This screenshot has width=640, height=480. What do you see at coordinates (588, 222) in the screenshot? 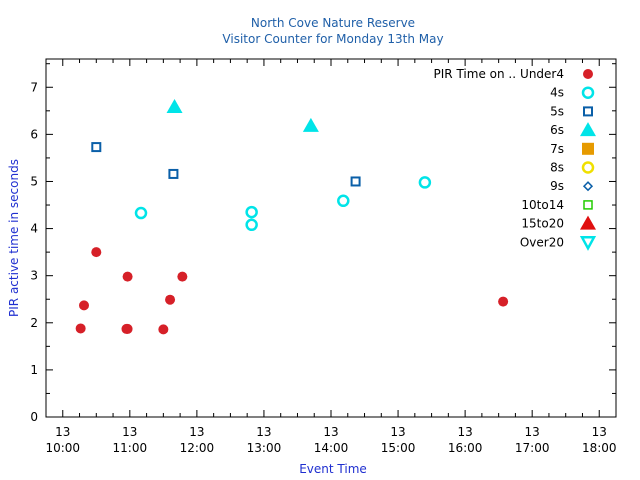
I see `legend-marker-15to20` at bounding box center [588, 222].